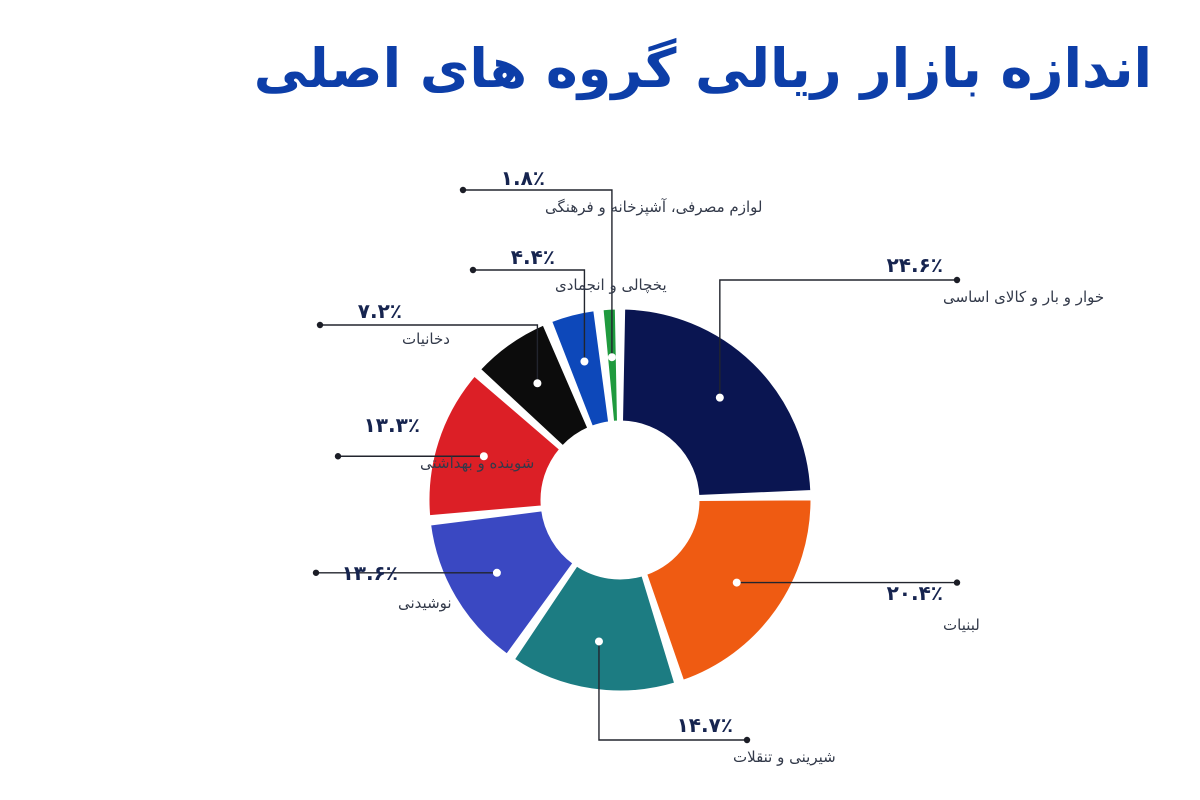 The image size is (1200, 800). Describe the element at coordinates (961, 625) in the screenshot. I see `category-label: لبنیات` at that location.